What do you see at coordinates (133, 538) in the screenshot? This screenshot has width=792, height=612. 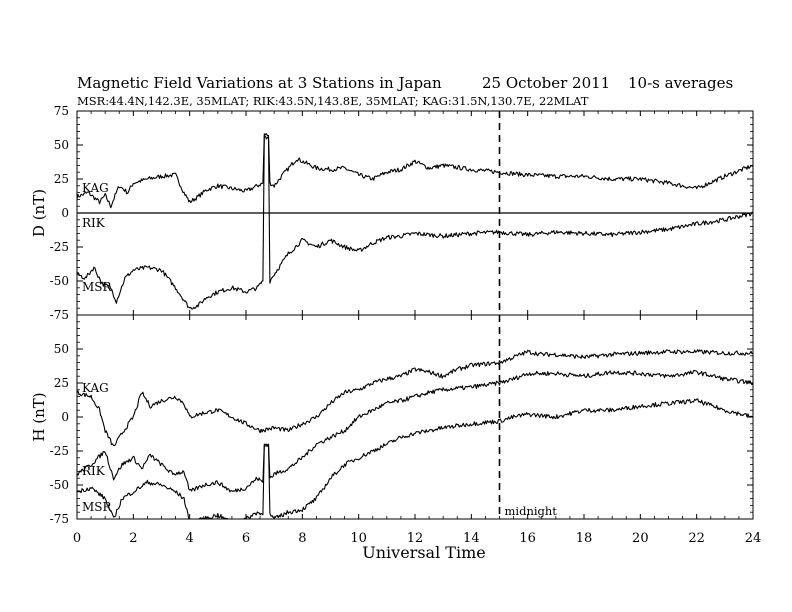 I see `x-tick-label: 2` at bounding box center [133, 538].